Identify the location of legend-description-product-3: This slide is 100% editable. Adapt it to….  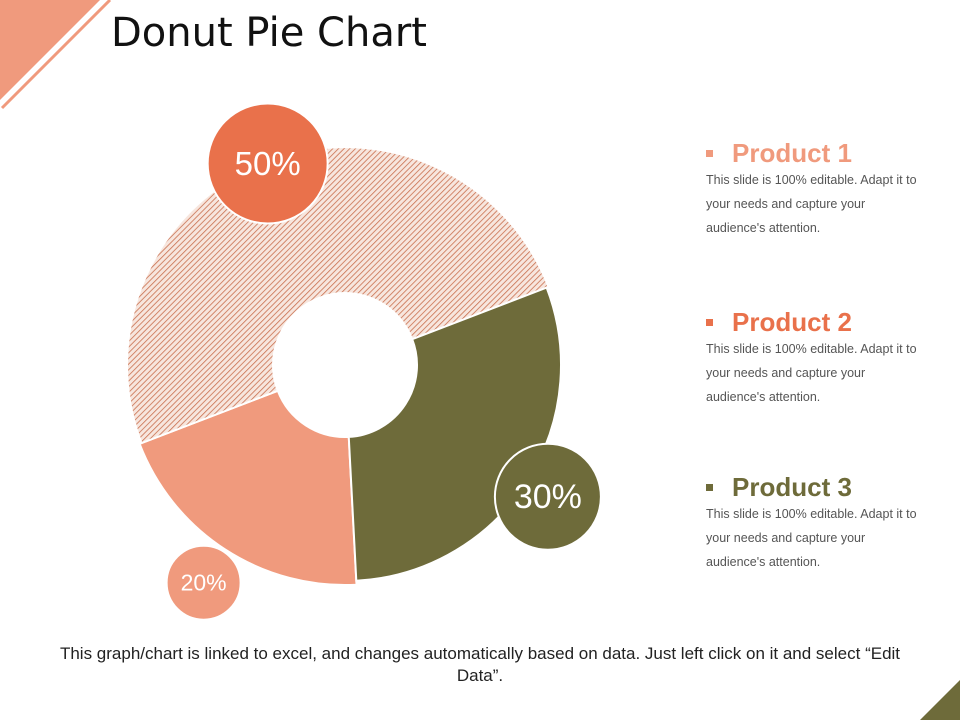
(811, 538).